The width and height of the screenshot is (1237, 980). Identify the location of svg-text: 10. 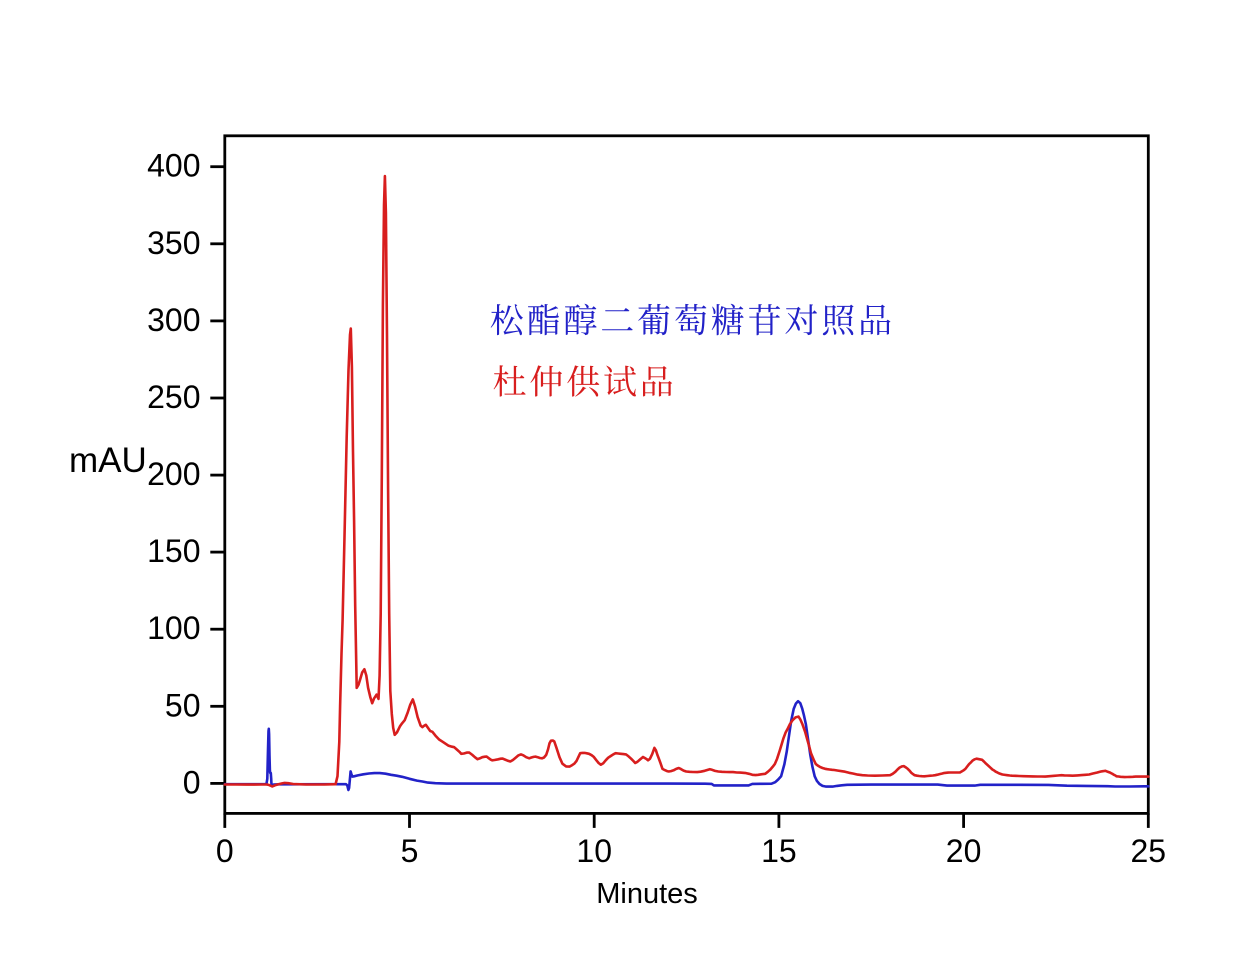
(594, 851).